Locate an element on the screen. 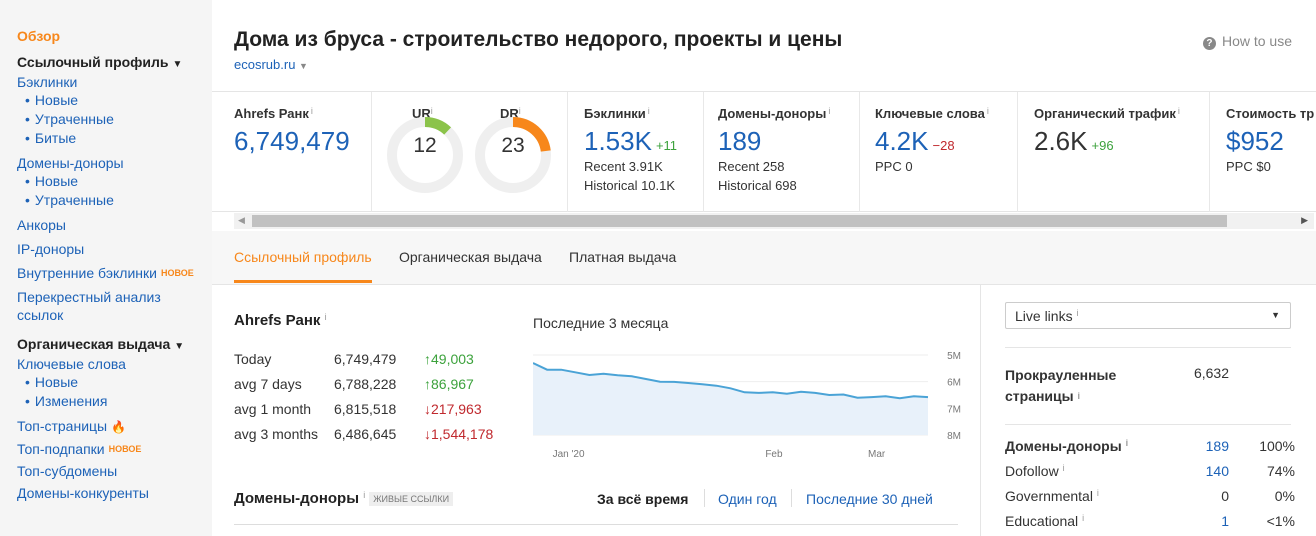 This screenshot has height=536, width=1316. scroll-left-icon: ◀ is located at coordinates (241, 220).